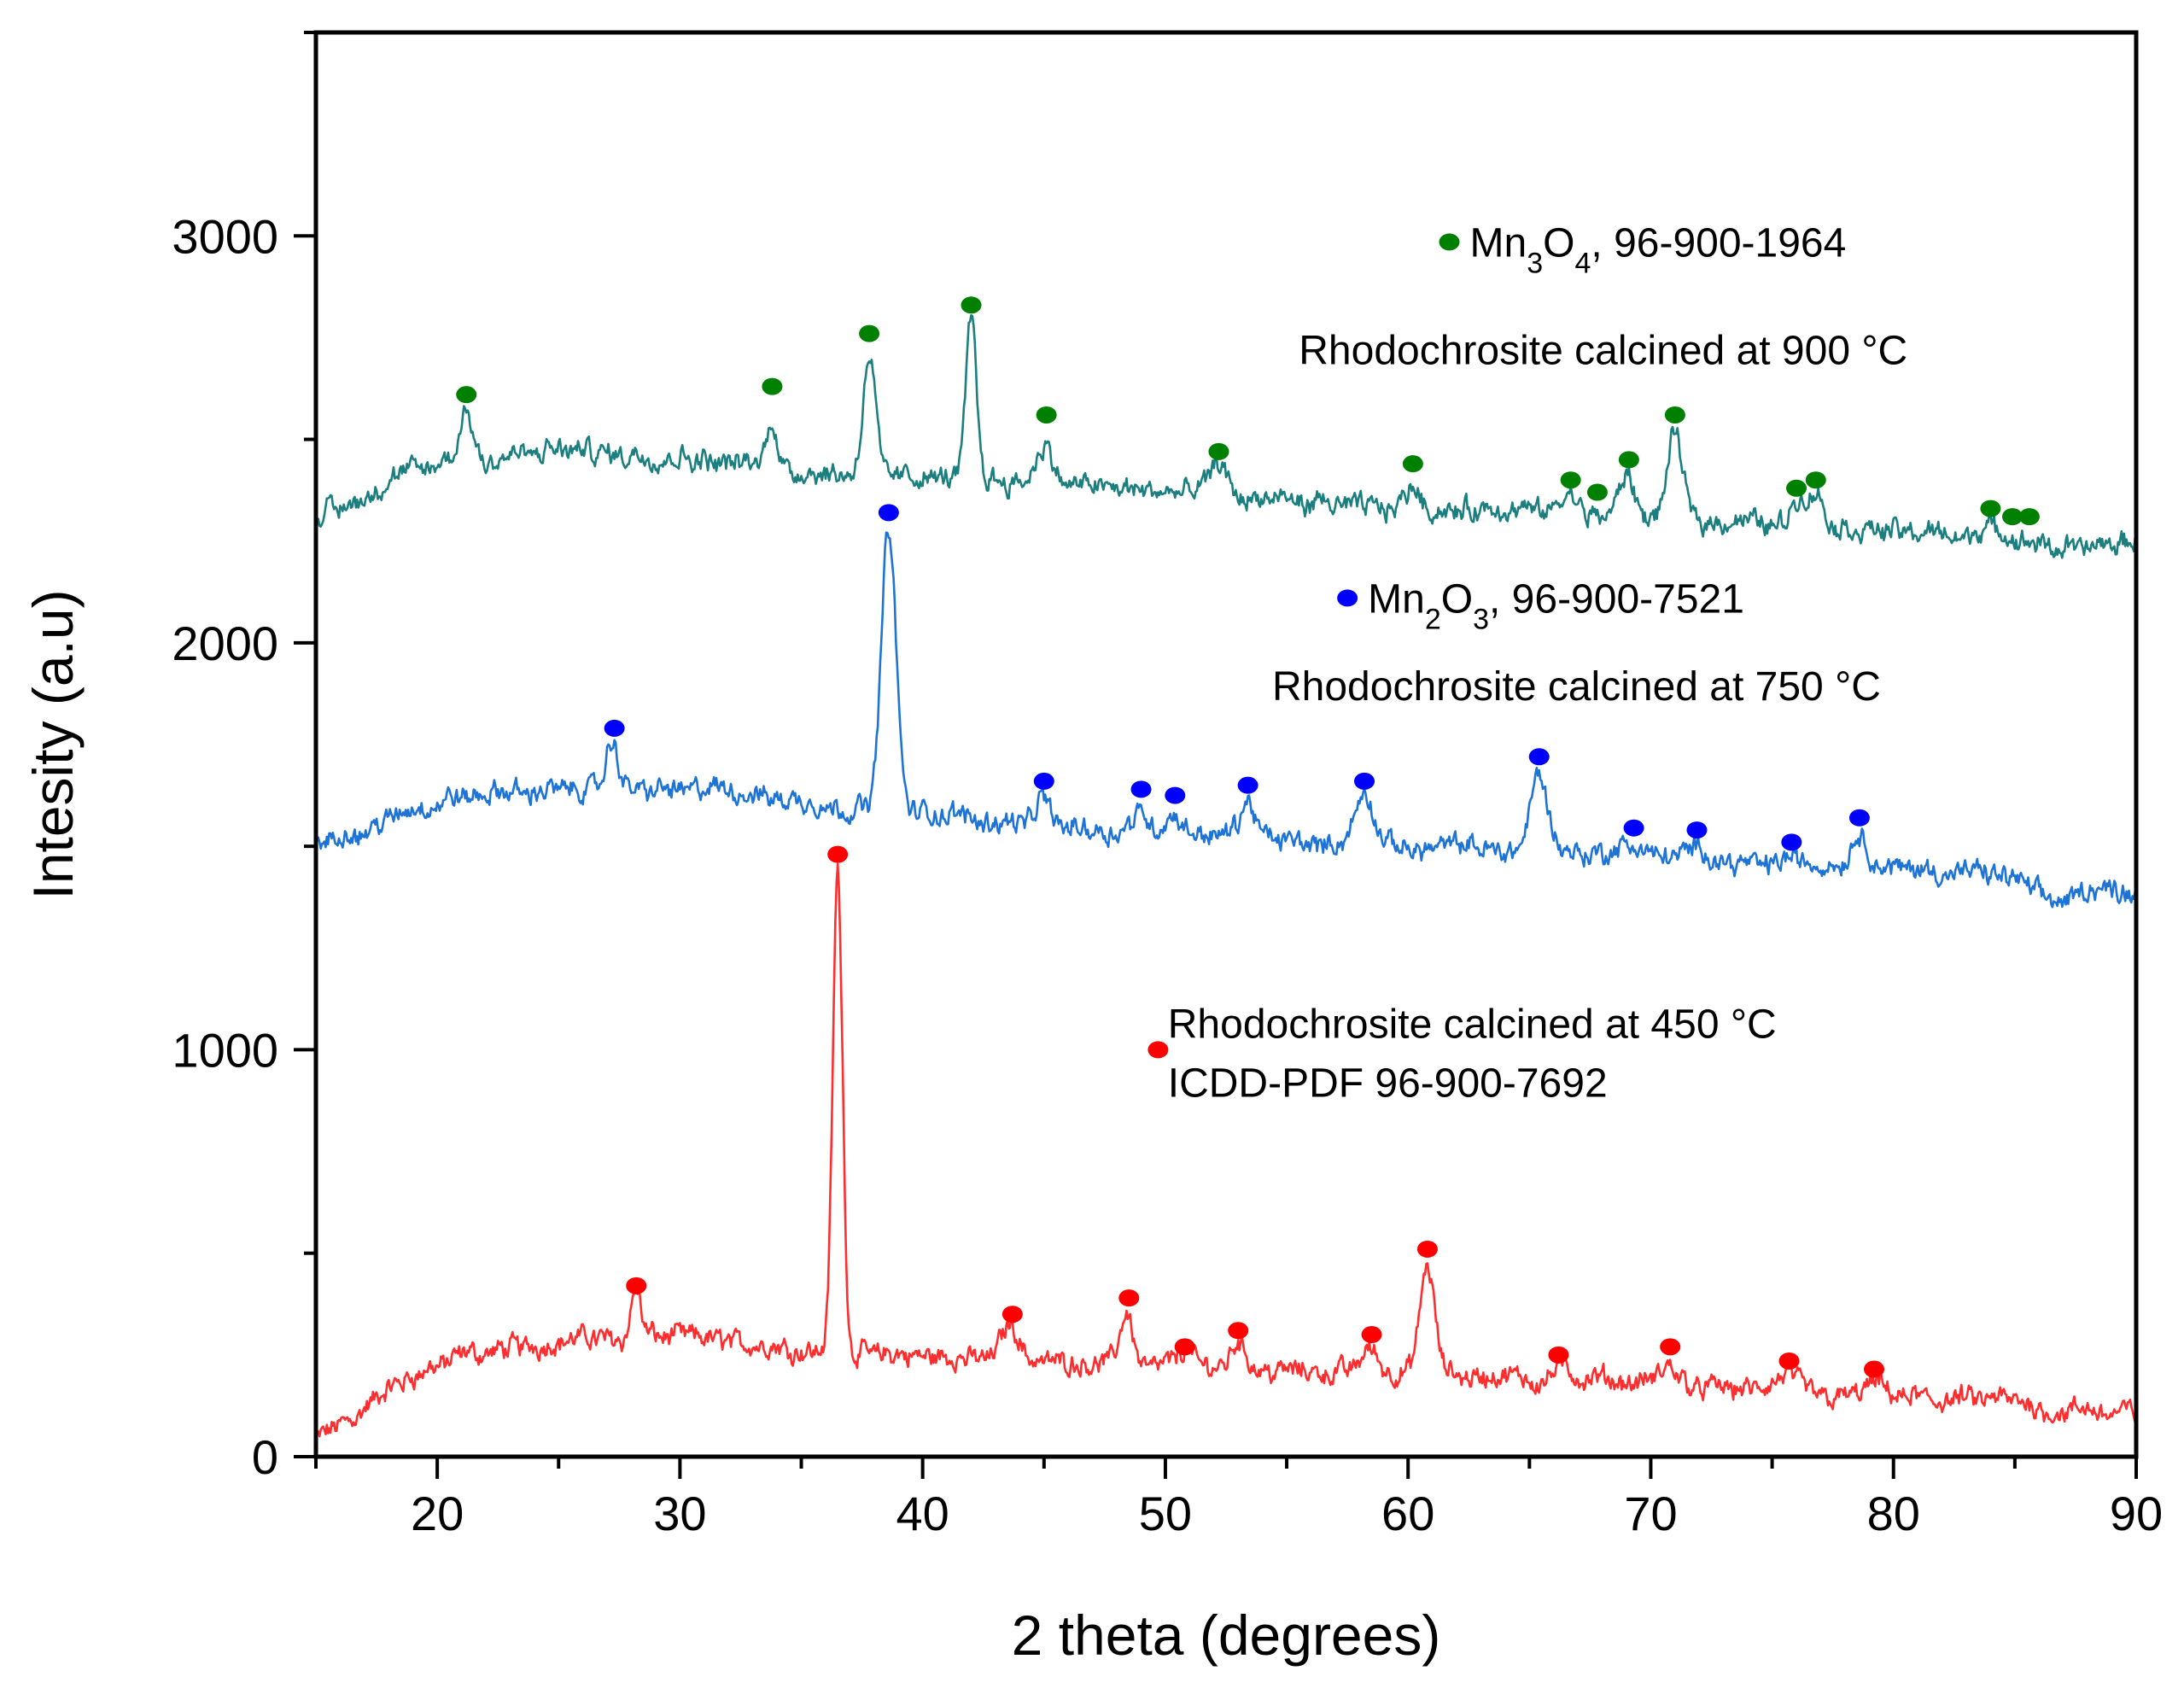 Image resolution: width=2184 pixels, height=1706 pixels. I want to click on legend-marker-s450, so click(1158, 1050).